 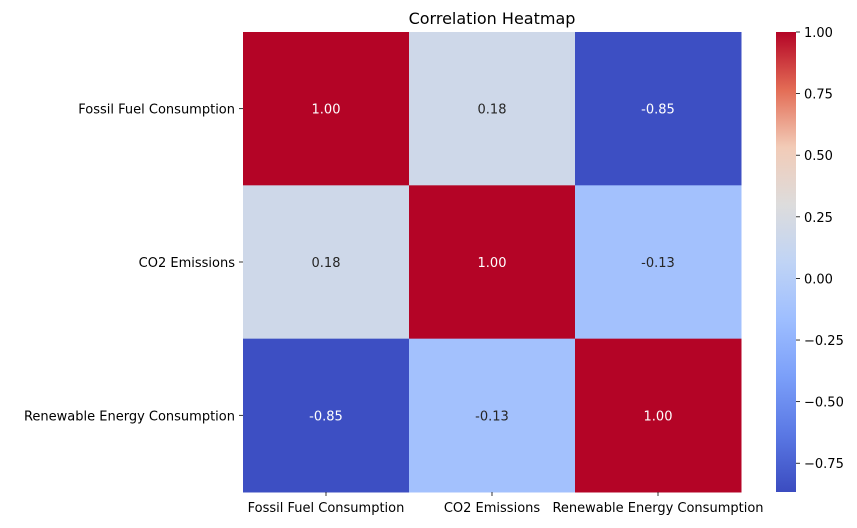 I want to click on cell-annotation-2-0: -0.85, so click(x=326, y=416).